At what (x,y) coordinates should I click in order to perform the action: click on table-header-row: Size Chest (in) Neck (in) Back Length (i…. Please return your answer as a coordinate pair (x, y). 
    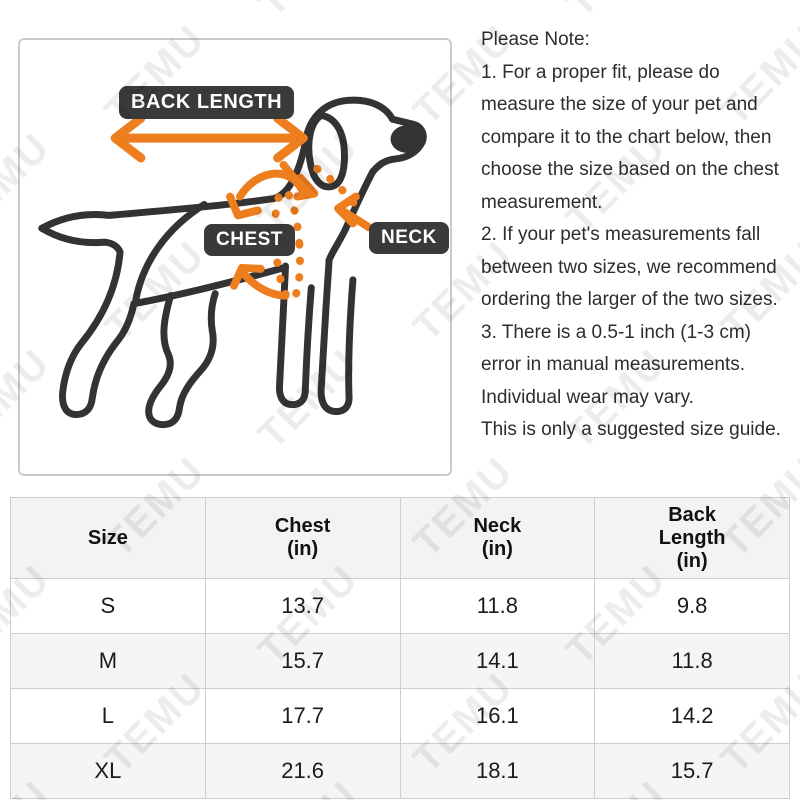
    Looking at the image, I should click on (400, 538).